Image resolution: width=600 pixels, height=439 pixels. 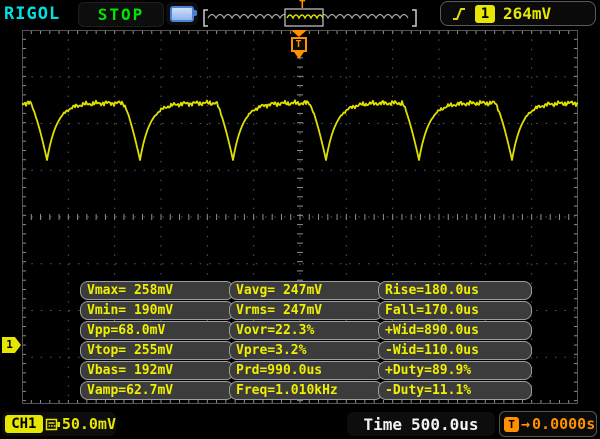 I want to click on channel1-badge: CH1, so click(x=24, y=424).